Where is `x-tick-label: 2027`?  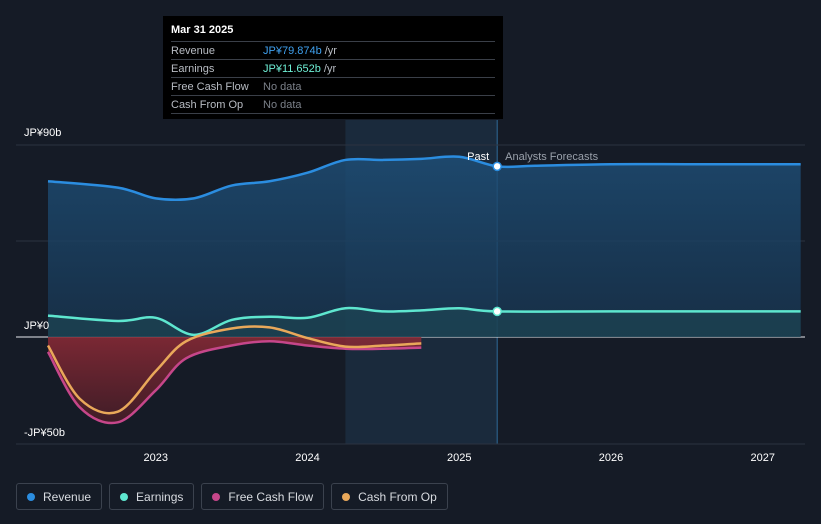
x-tick-label: 2027 is located at coordinates (763, 458).